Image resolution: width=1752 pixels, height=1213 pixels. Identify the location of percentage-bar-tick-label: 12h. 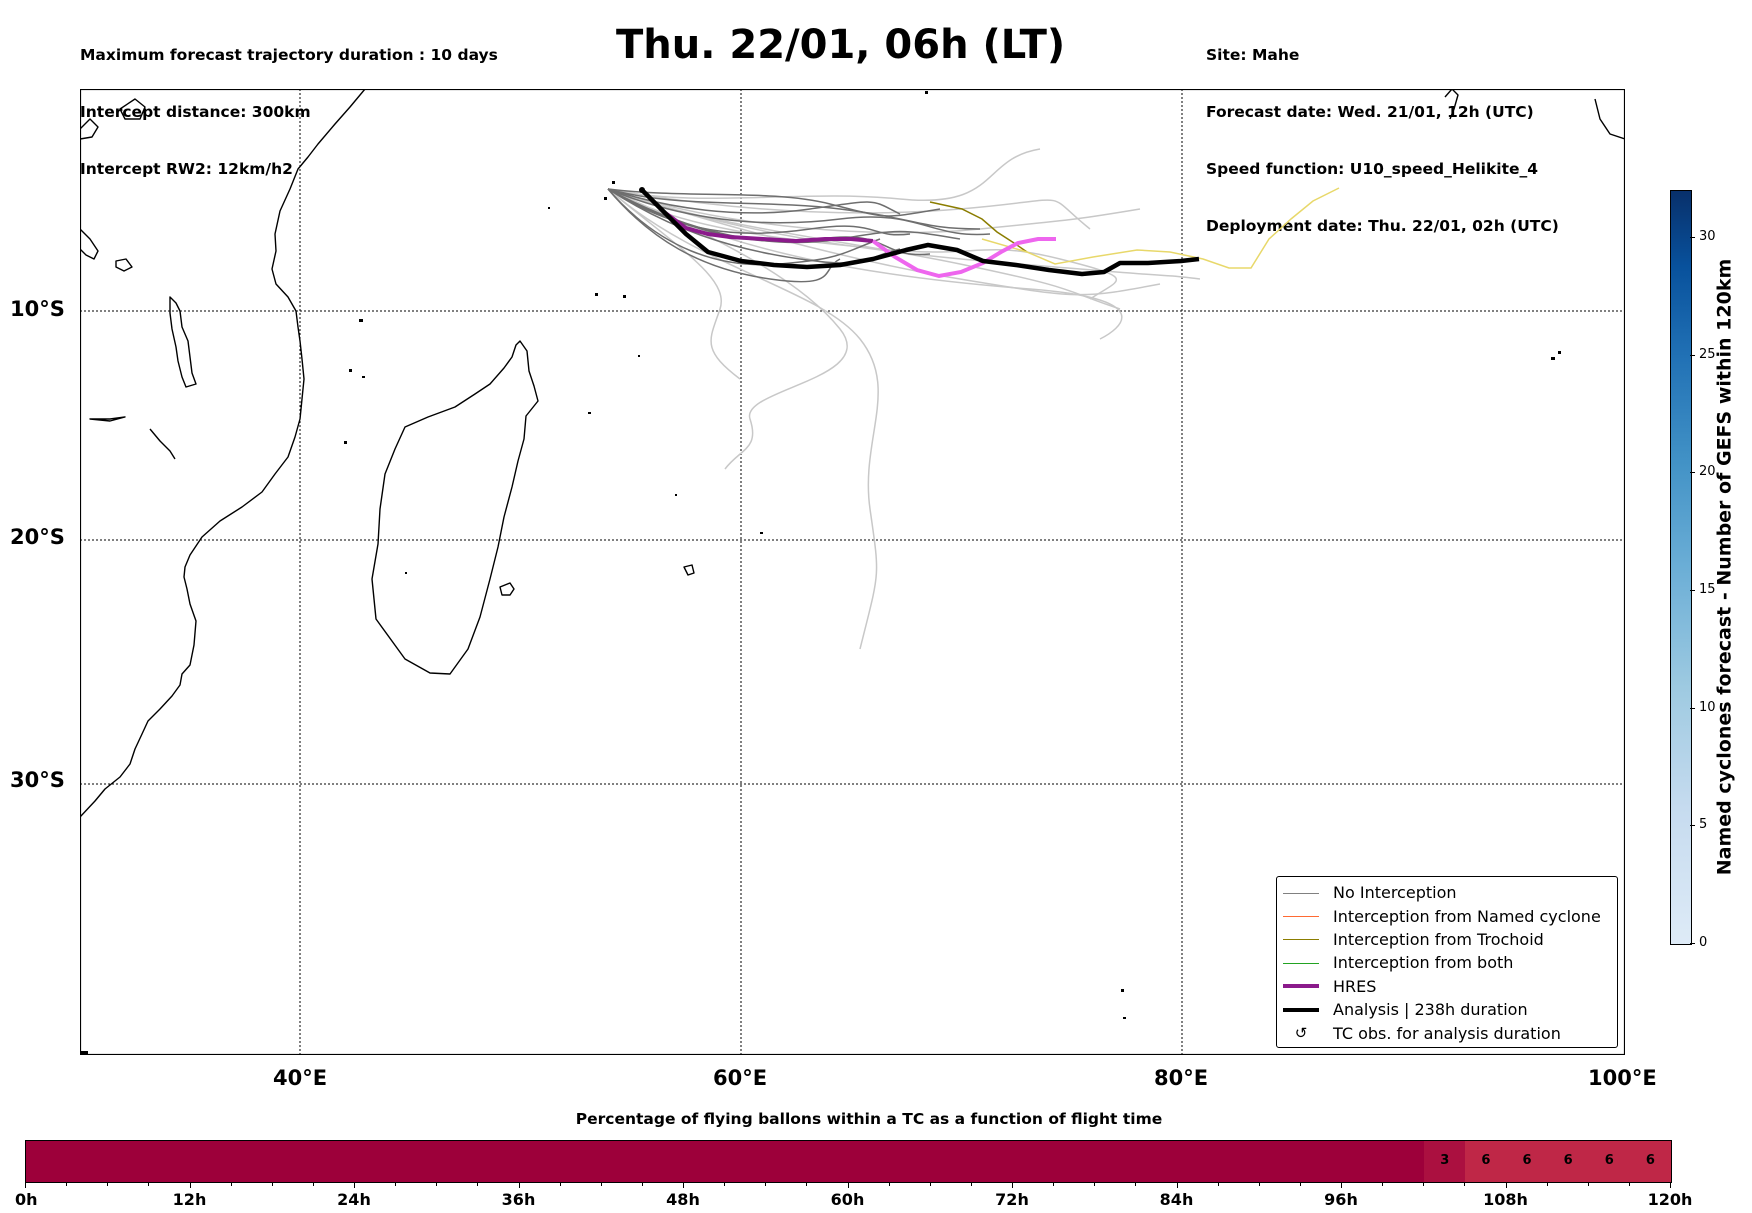
(189, 1199).